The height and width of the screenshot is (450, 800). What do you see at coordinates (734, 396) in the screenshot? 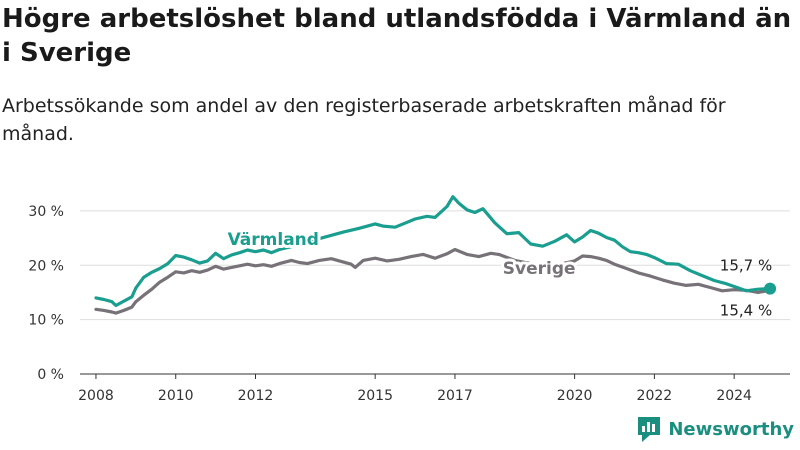
I see `x-tick-label: 2024` at bounding box center [734, 396].